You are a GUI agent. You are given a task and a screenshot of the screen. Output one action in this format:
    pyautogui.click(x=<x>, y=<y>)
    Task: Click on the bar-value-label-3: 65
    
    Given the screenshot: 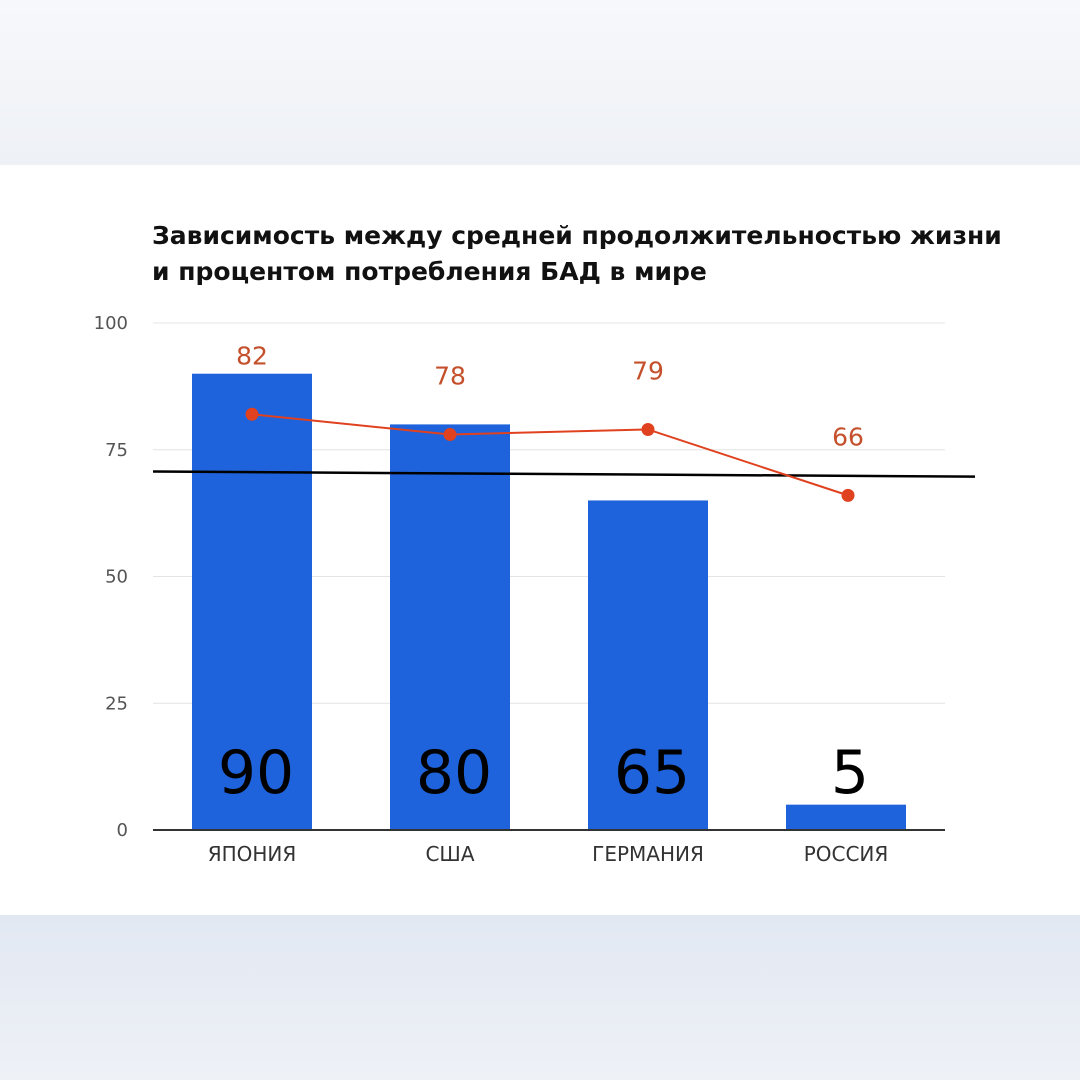 What is the action you would take?
    pyautogui.click(x=652, y=773)
    